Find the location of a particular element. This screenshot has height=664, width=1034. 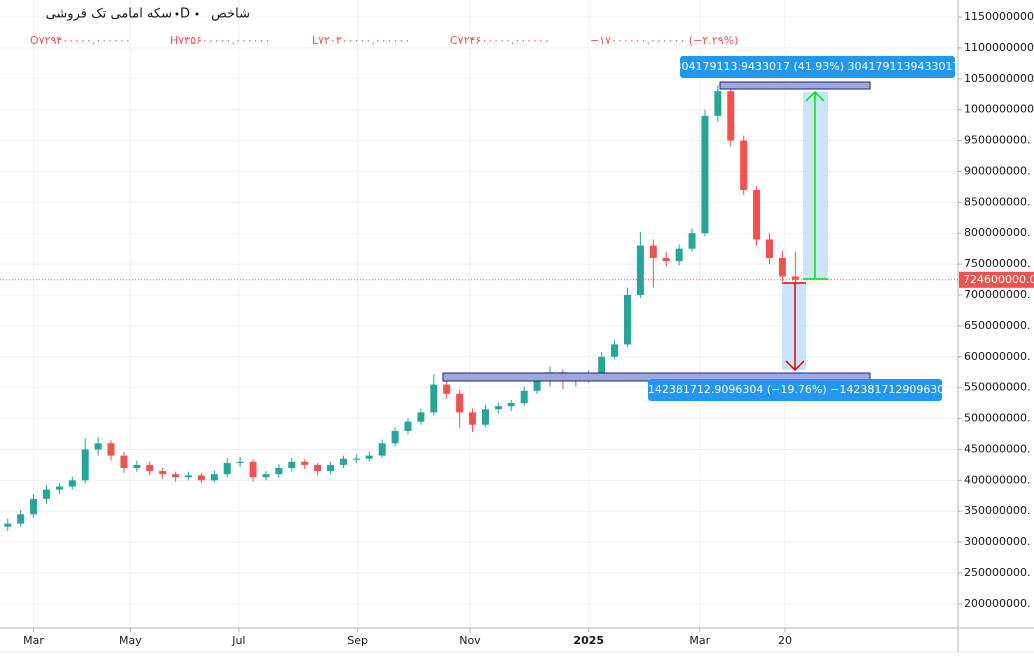

y-tick-label: 550000000. is located at coordinates (997, 387).